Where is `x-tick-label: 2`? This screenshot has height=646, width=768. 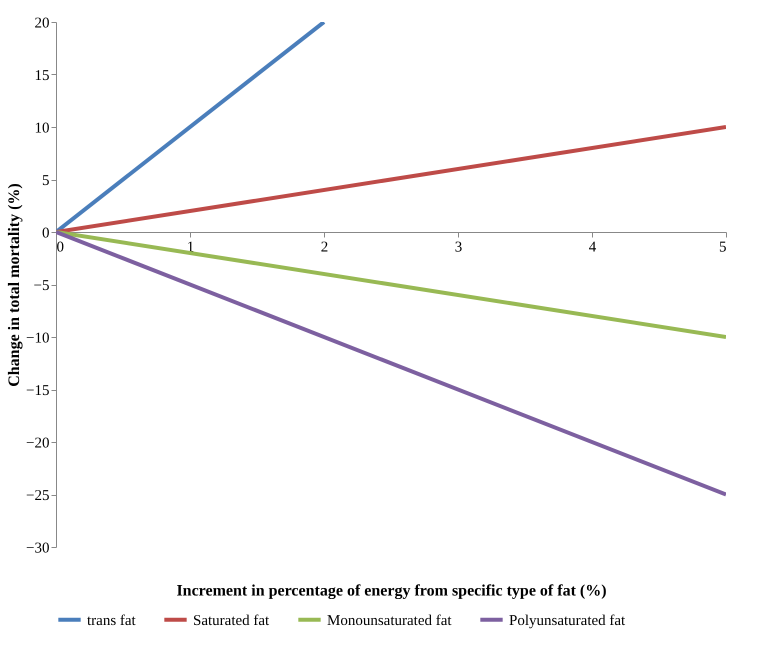 x-tick-label: 2 is located at coordinates (324, 248).